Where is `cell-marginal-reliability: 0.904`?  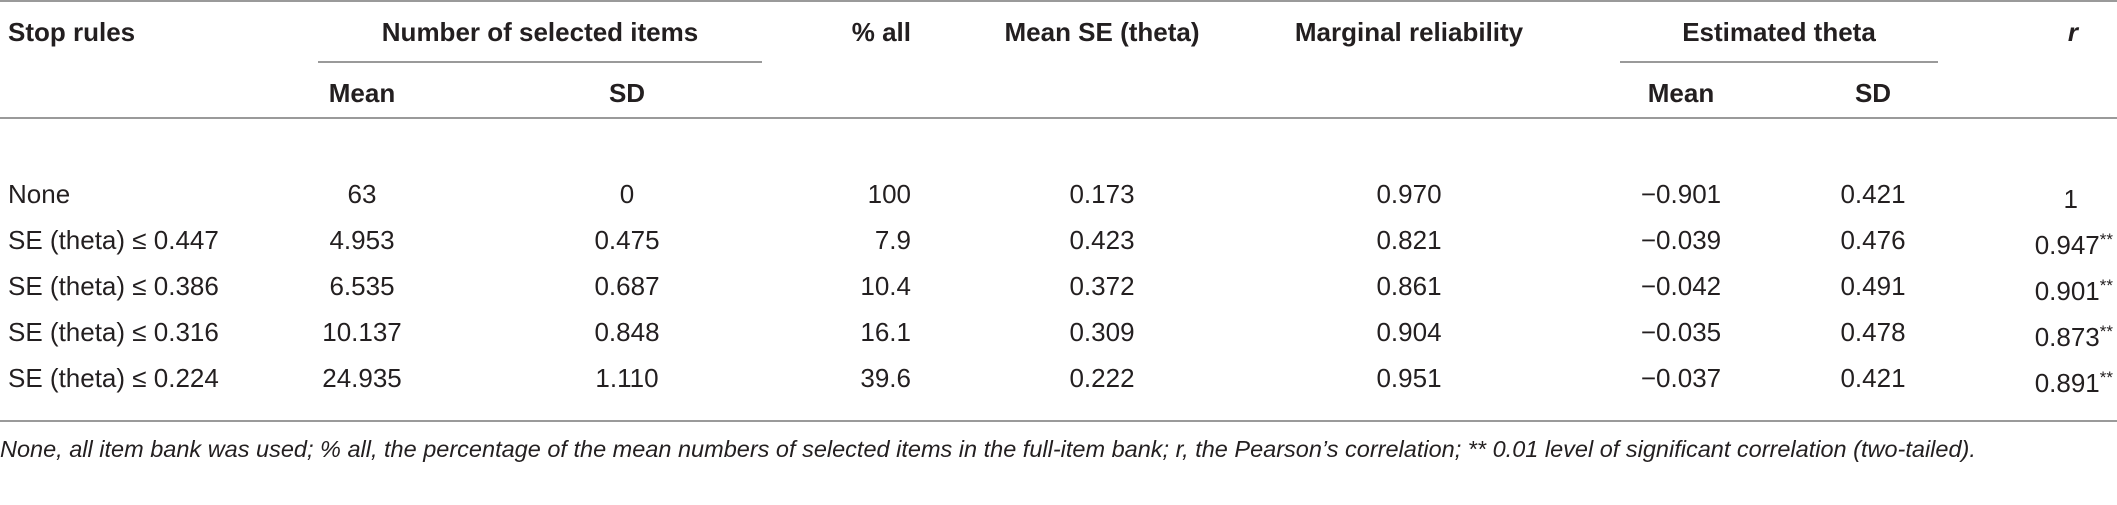
cell-marginal-reliability: 0.904 is located at coordinates (1409, 332).